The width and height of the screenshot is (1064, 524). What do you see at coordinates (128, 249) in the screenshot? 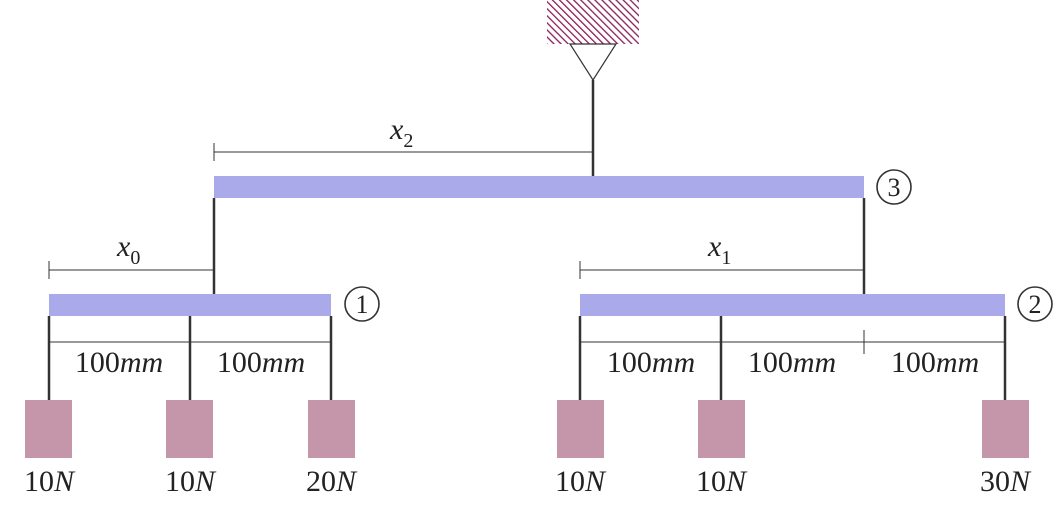
I see `x0-label: x0` at bounding box center [128, 249].